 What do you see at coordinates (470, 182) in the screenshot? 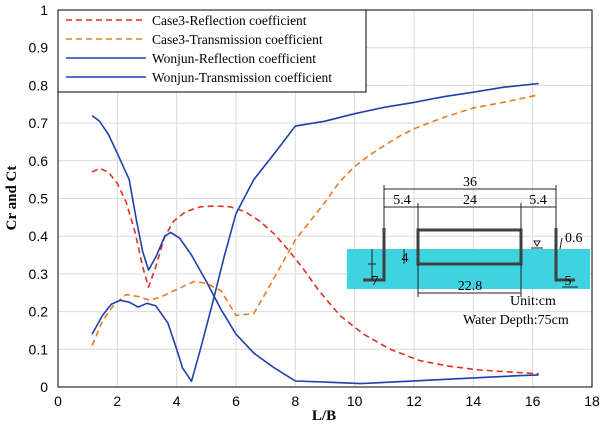
I see `dim-total-width: 36` at bounding box center [470, 182].